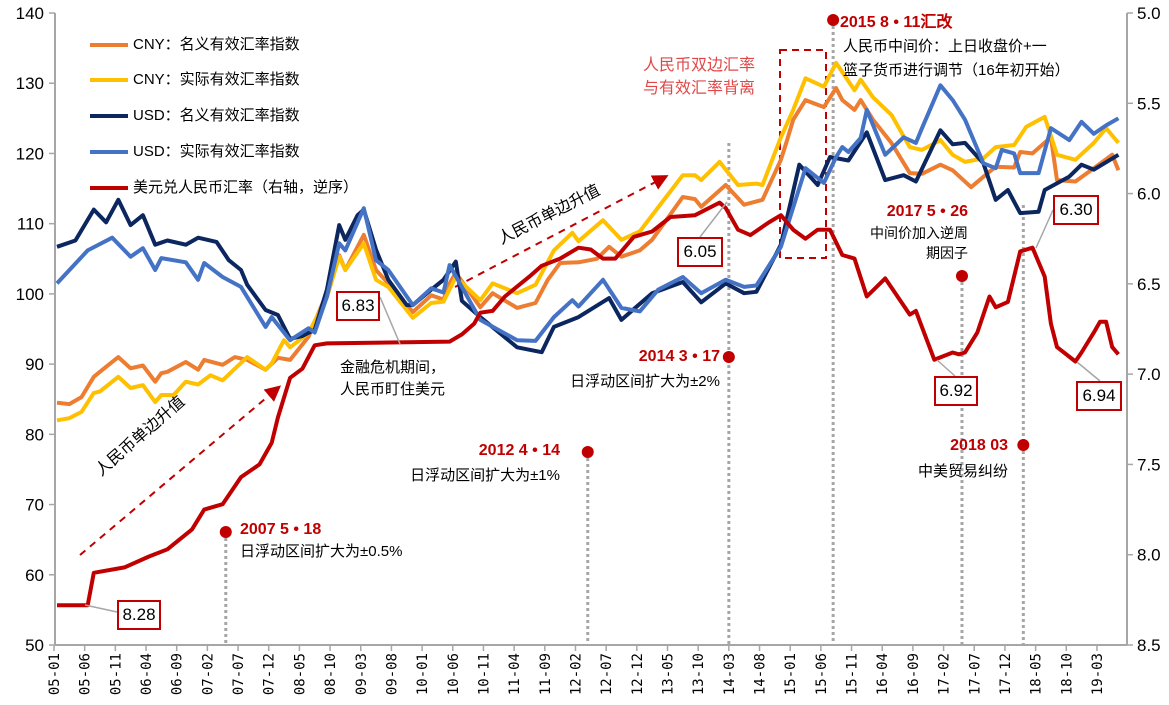 The image size is (1169, 705). What do you see at coordinates (246, 187) in the screenshot?
I see `legend-usdcny: 美元兑人民币汇率（右轴，逆序）` at bounding box center [246, 187].